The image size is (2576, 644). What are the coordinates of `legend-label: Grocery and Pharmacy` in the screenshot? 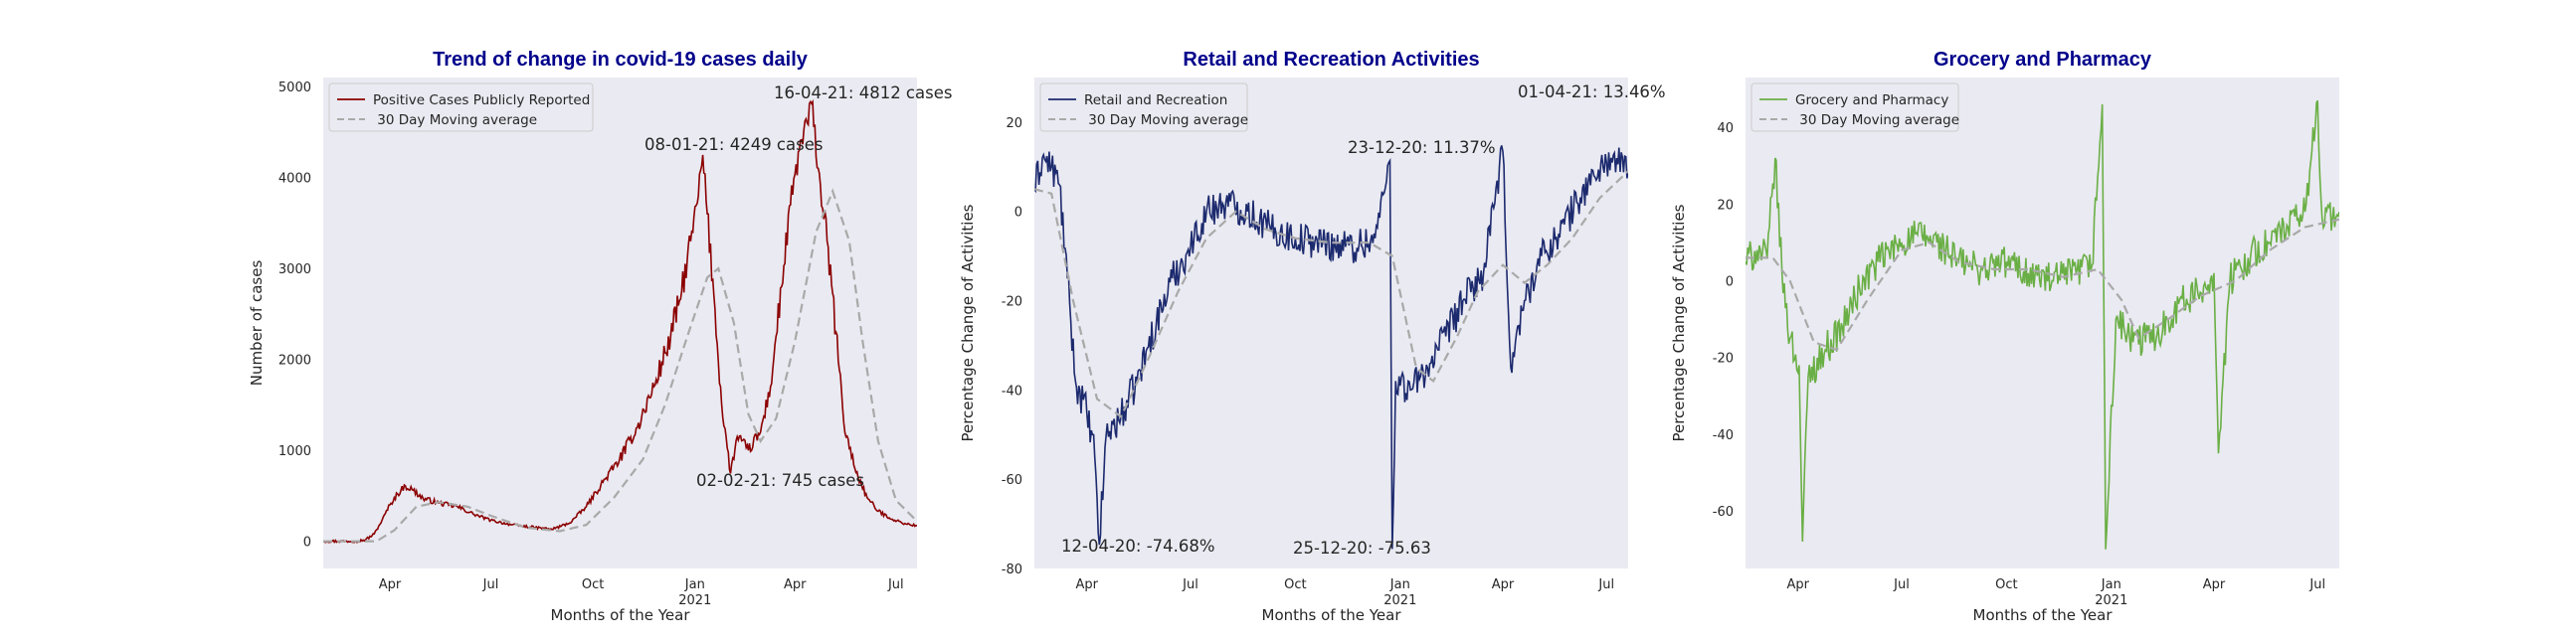 It's located at (1871, 100).